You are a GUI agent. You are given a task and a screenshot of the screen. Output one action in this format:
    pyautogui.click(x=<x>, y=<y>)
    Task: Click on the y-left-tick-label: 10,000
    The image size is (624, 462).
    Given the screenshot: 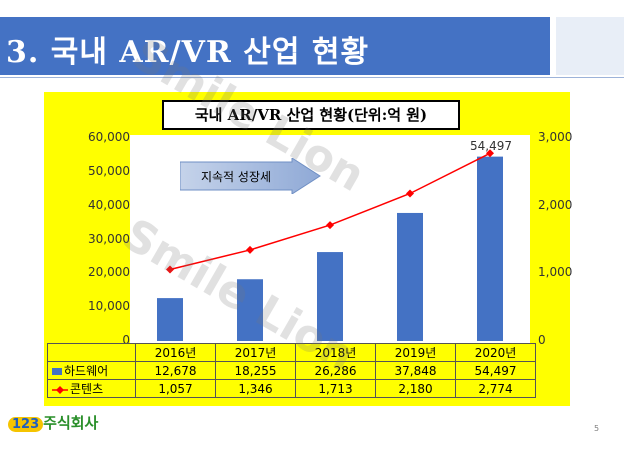 What is the action you would take?
    pyautogui.click(x=109, y=306)
    